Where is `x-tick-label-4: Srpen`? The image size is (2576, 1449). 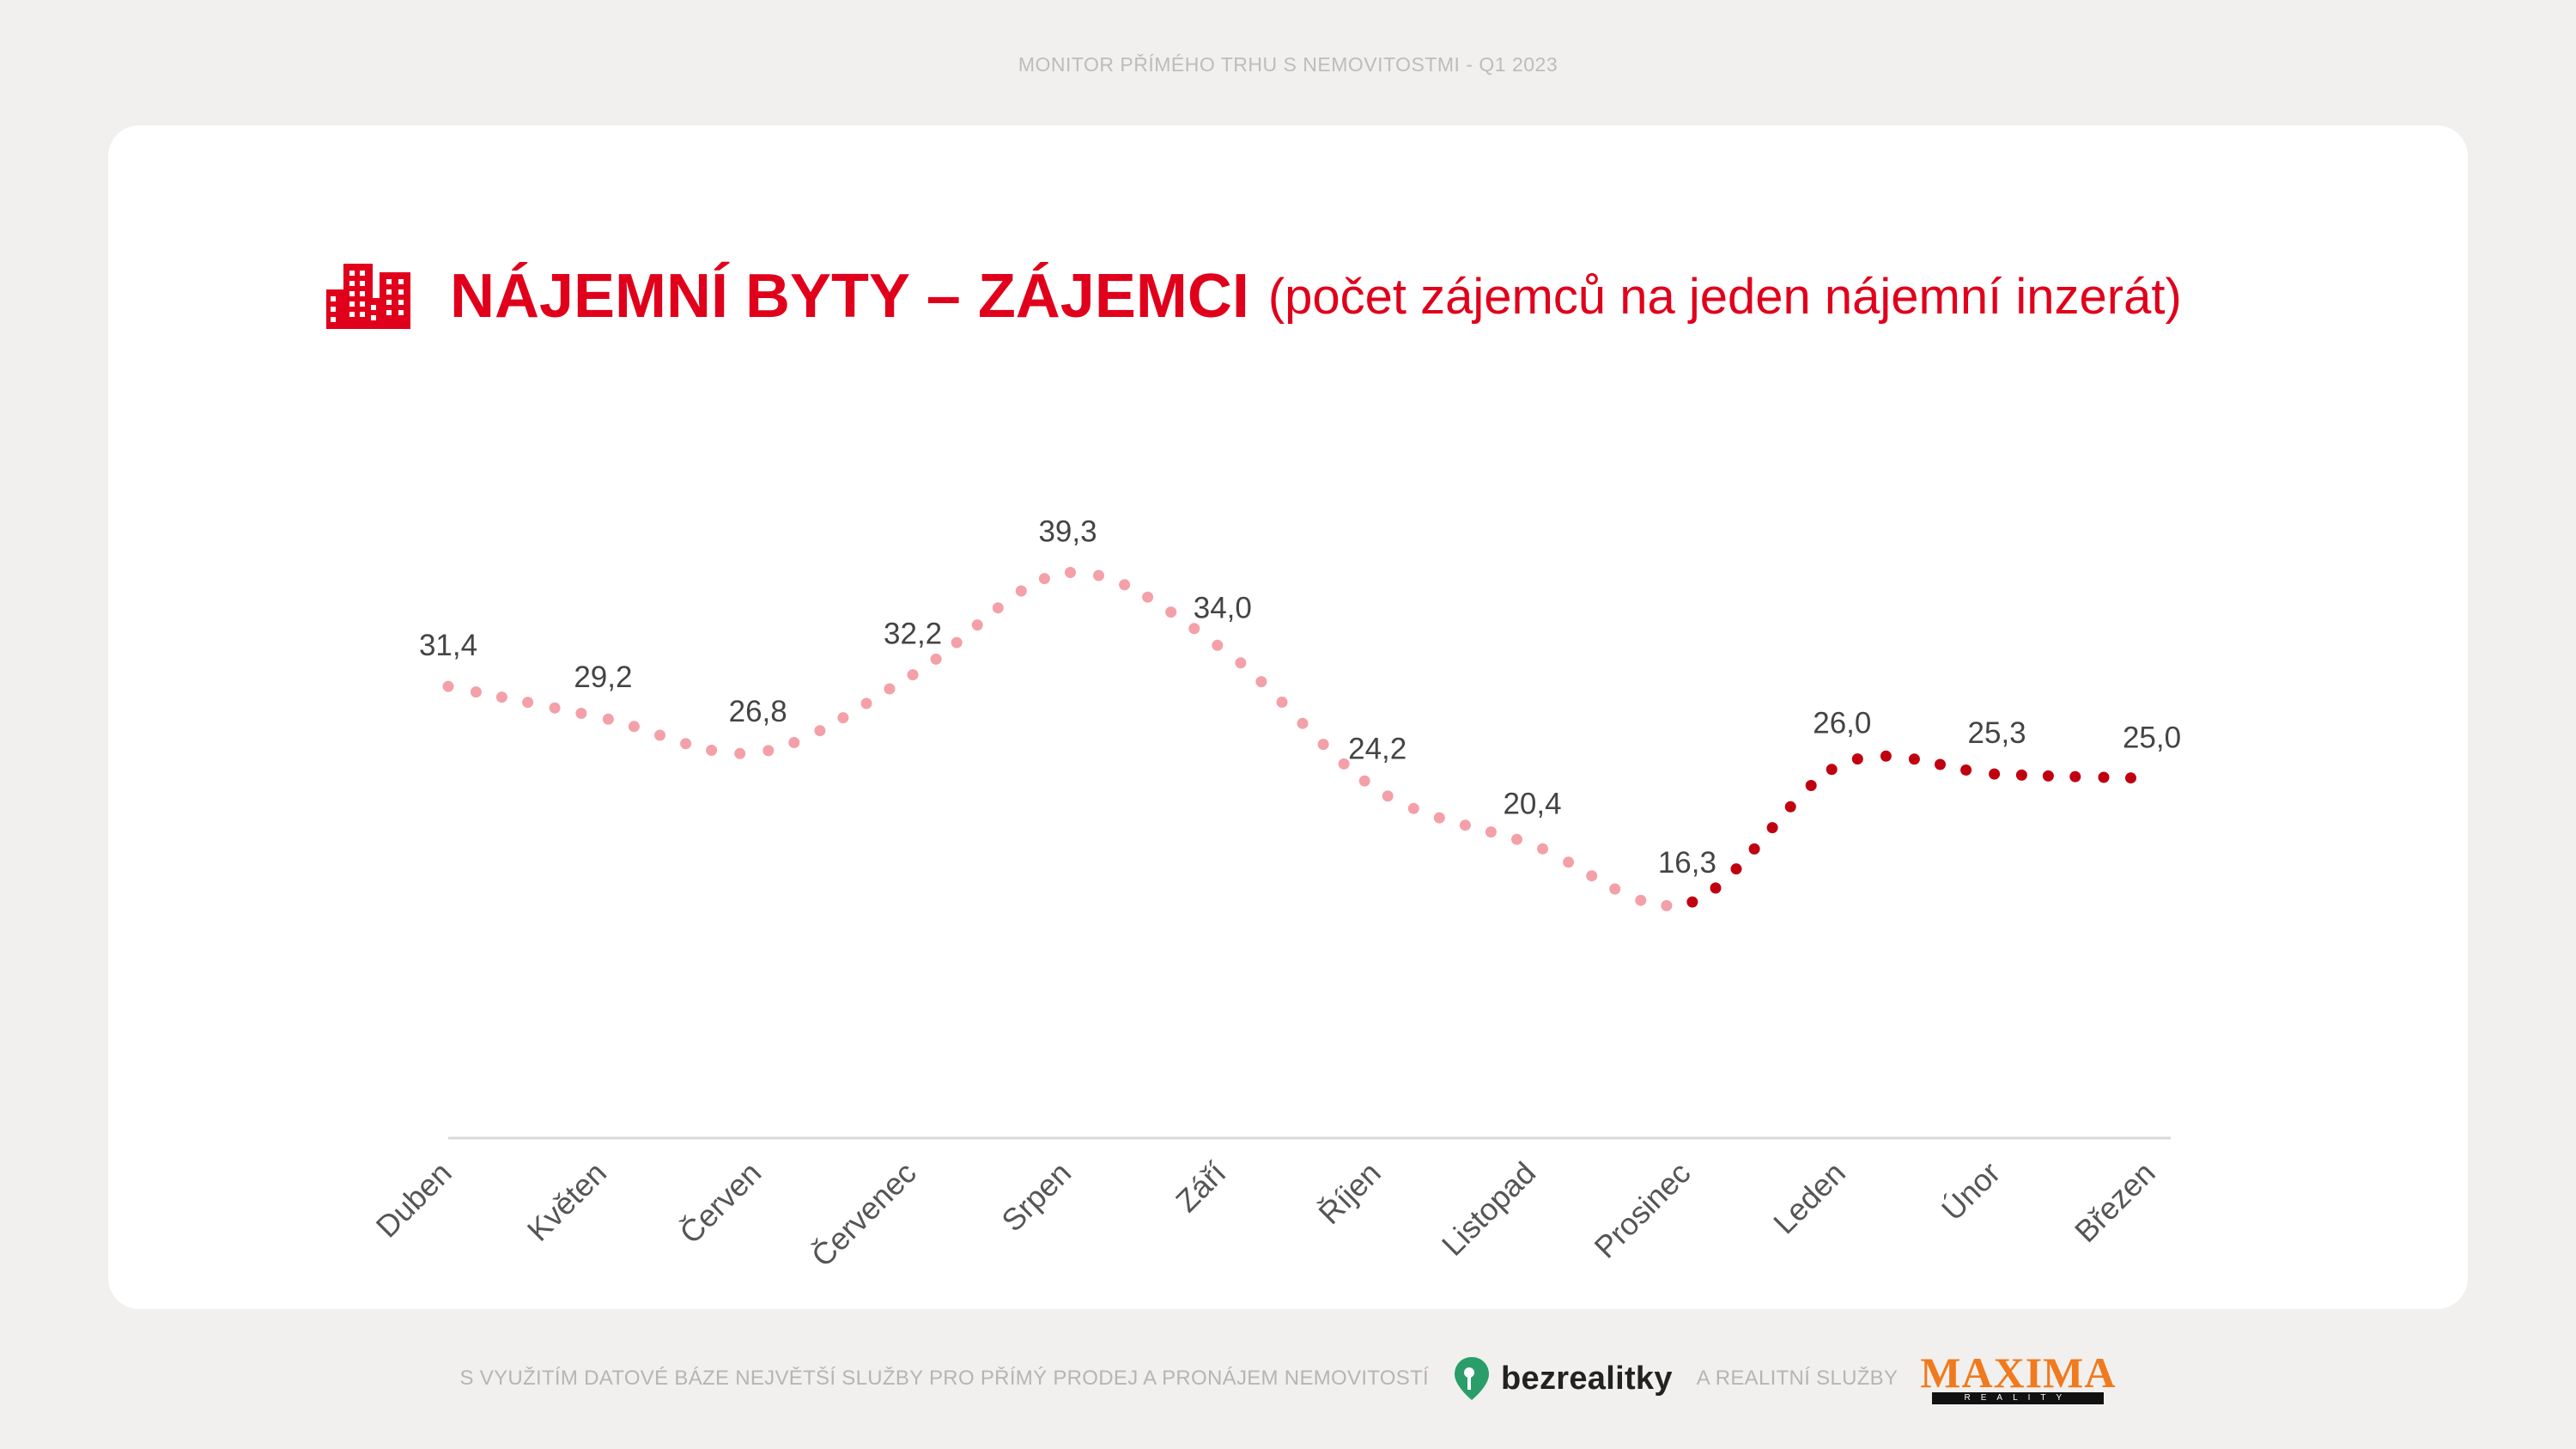
x-tick-label-4: Srpen is located at coordinates (1036, 1197).